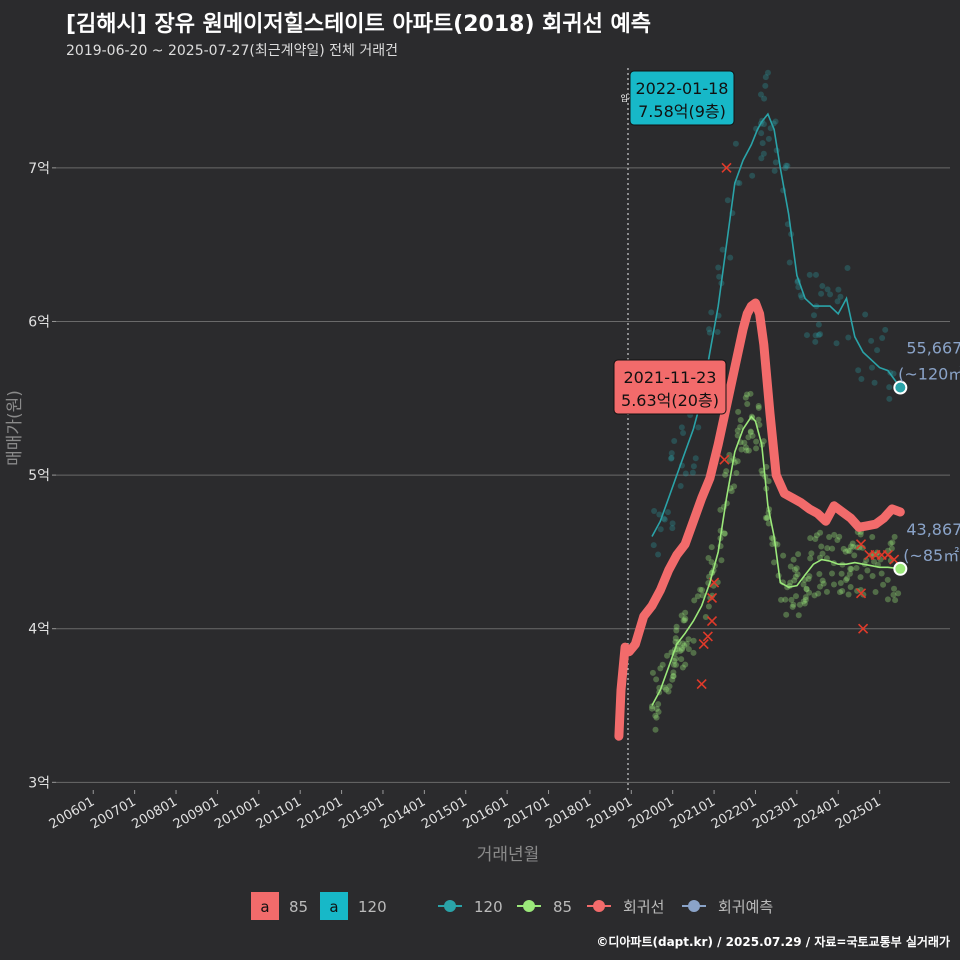 Image resolution: width=960 pixels, height=960 pixels. Describe the element at coordinates (39, 783) in the screenshot. I see `y-tick-label: 3억` at that location.